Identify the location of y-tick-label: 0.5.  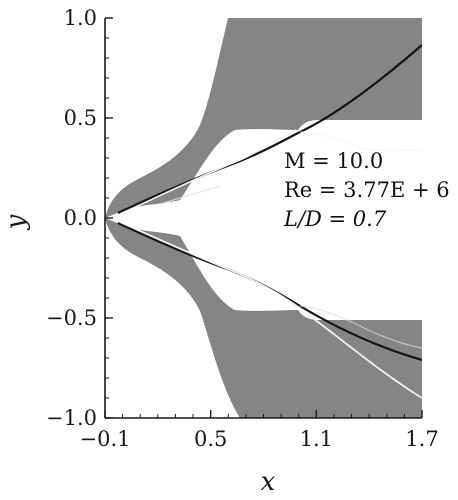
(80, 118).